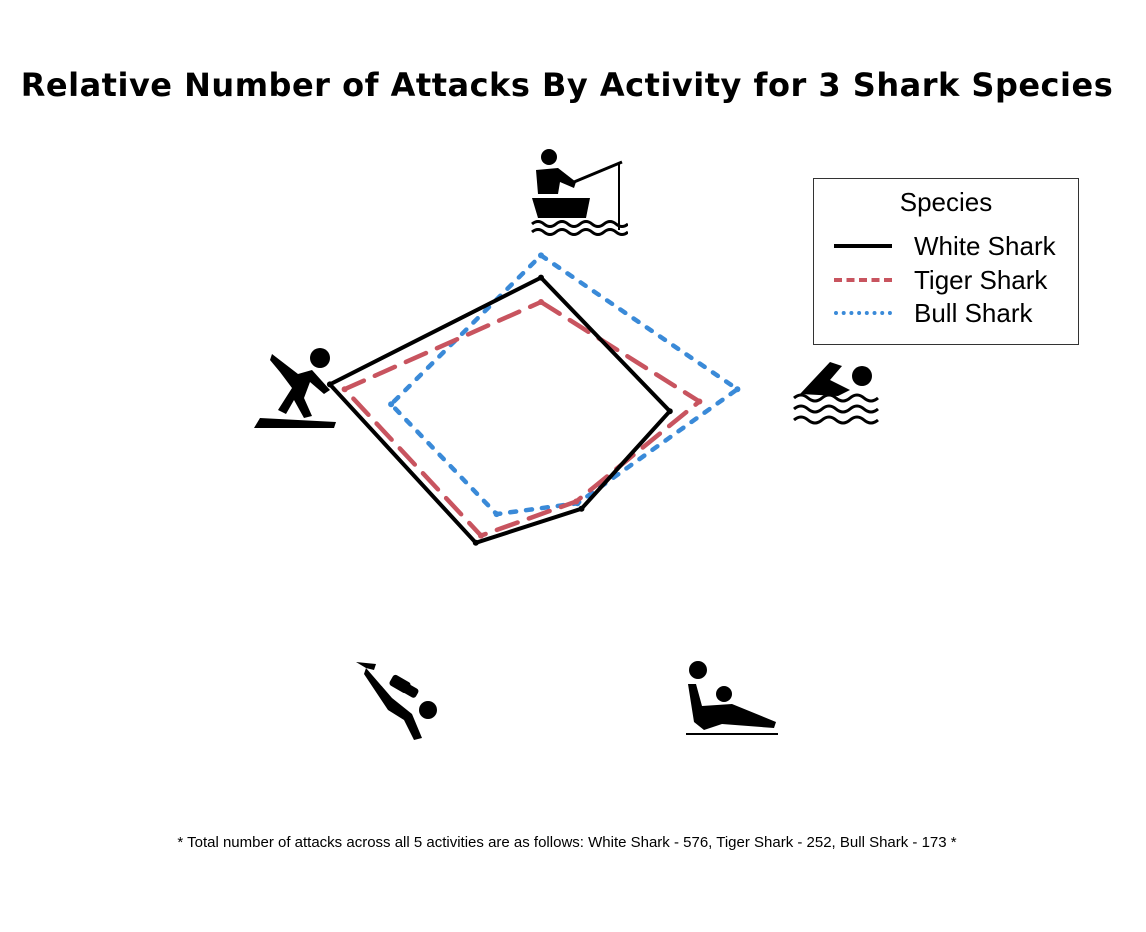 Image resolution: width=1146 pixels, height=932 pixels. Describe the element at coordinates (973, 312) in the screenshot. I see `legend-label: Bull Shark` at that location.